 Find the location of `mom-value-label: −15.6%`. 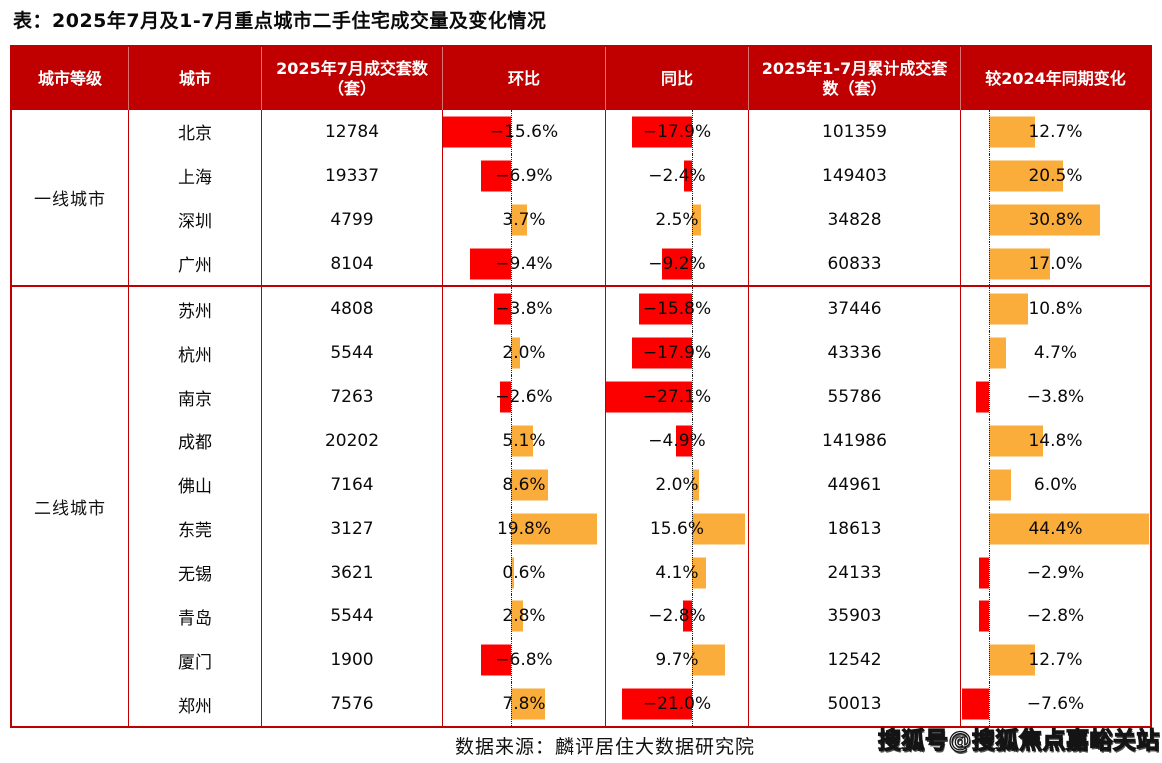

mom-value-label: −15.6% is located at coordinates (524, 131).